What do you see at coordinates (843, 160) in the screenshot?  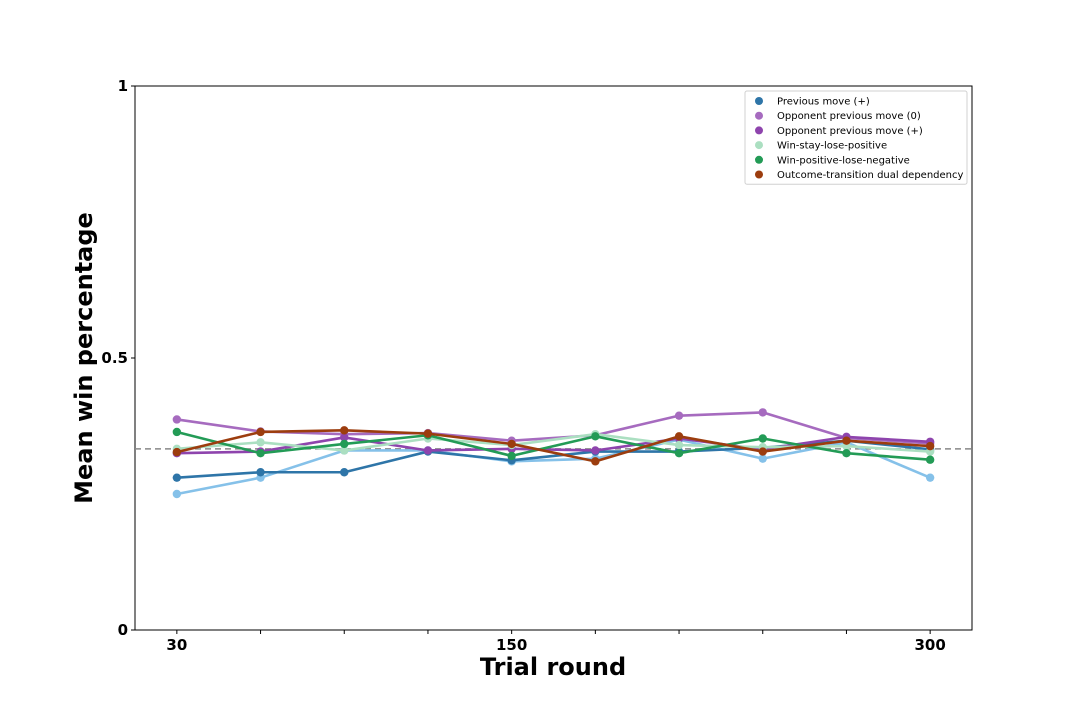 I see `legend-label: Win-positive-lose-negative` at bounding box center [843, 160].